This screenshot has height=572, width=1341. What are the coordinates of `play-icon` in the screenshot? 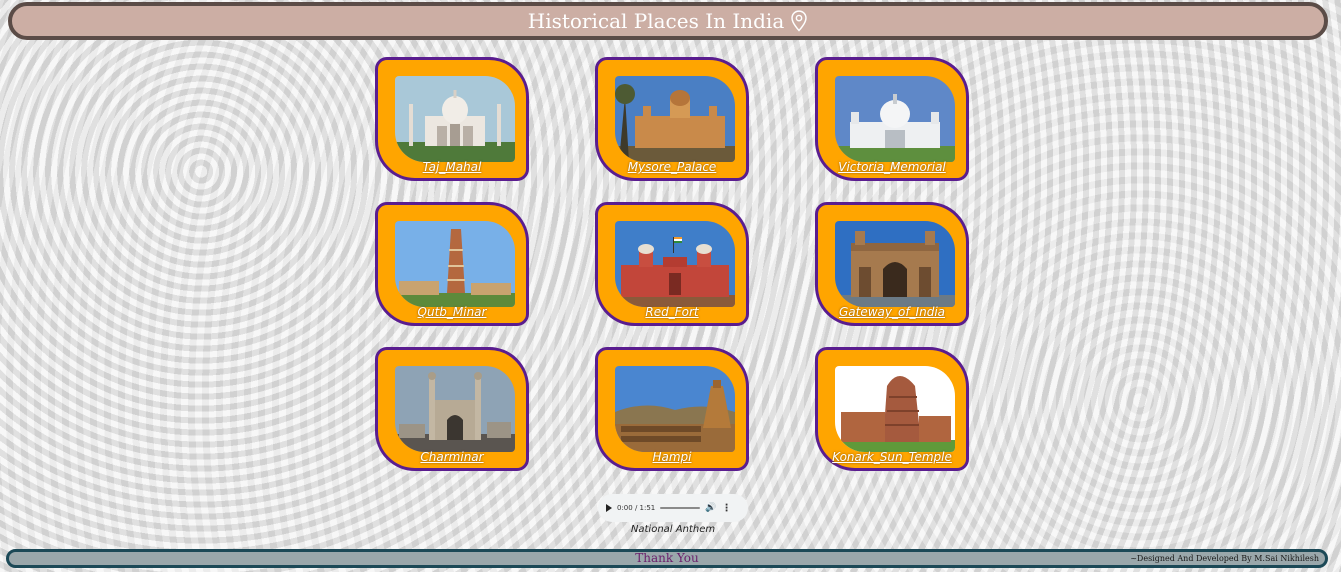 It's located at (609, 508).